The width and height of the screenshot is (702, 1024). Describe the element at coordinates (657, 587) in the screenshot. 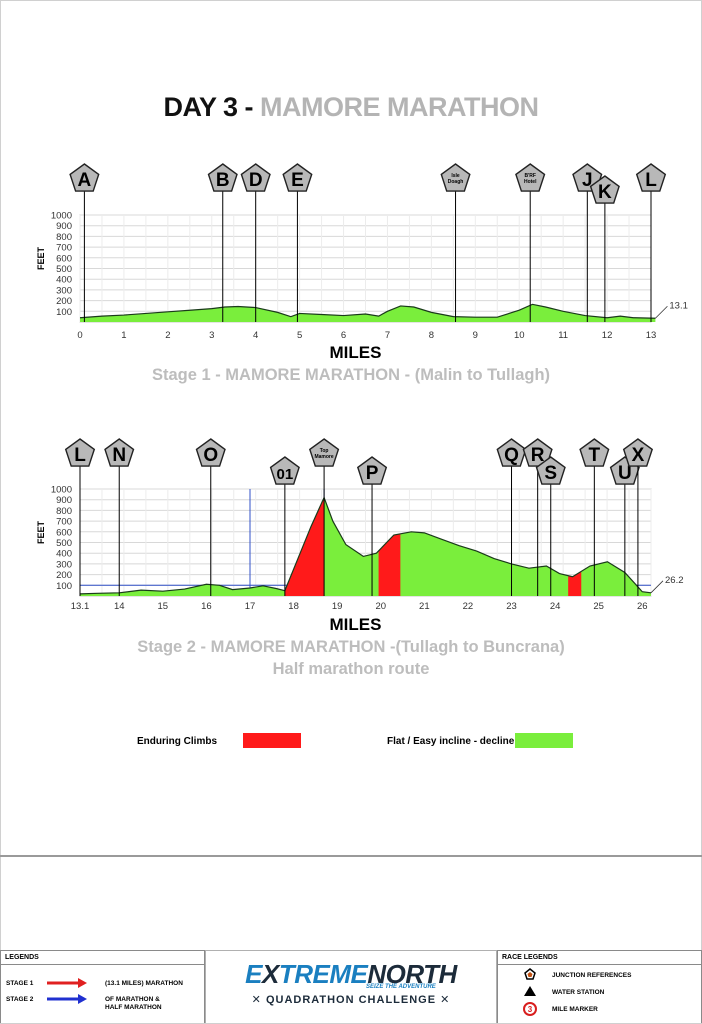

I see `end-label-leader` at that location.